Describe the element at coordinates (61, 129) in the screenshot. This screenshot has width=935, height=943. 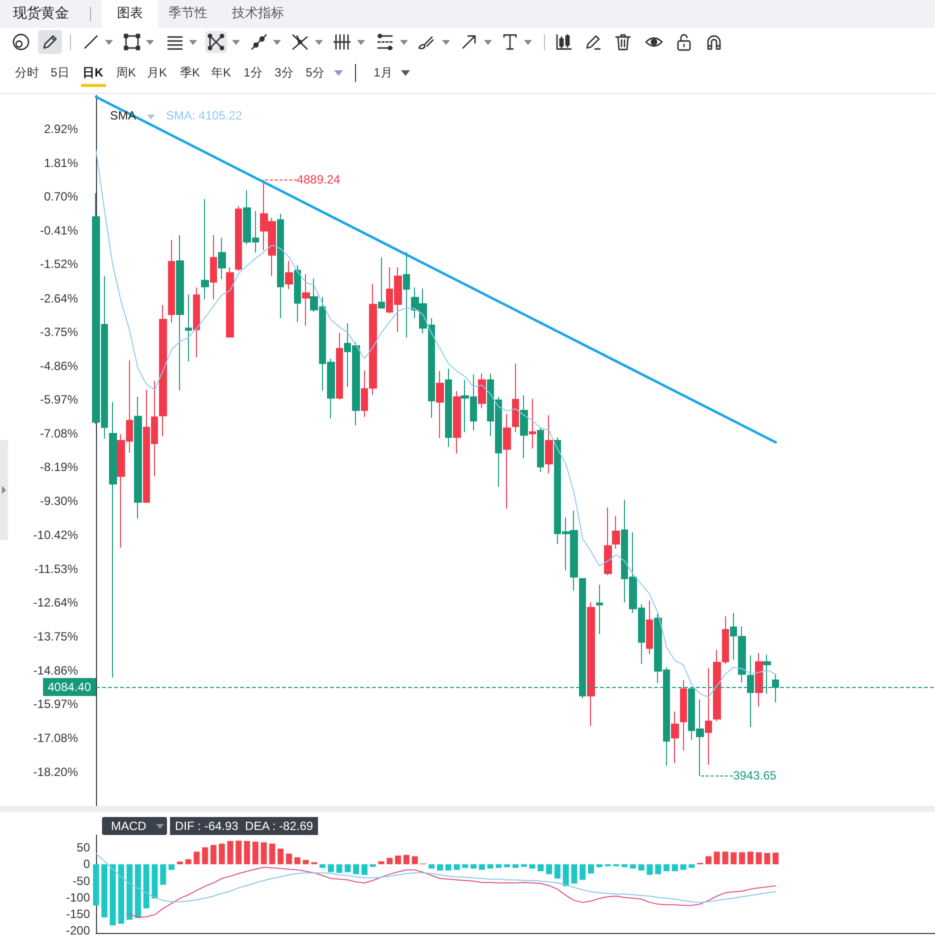
I see `y-tick-label: 2.92%` at that location.